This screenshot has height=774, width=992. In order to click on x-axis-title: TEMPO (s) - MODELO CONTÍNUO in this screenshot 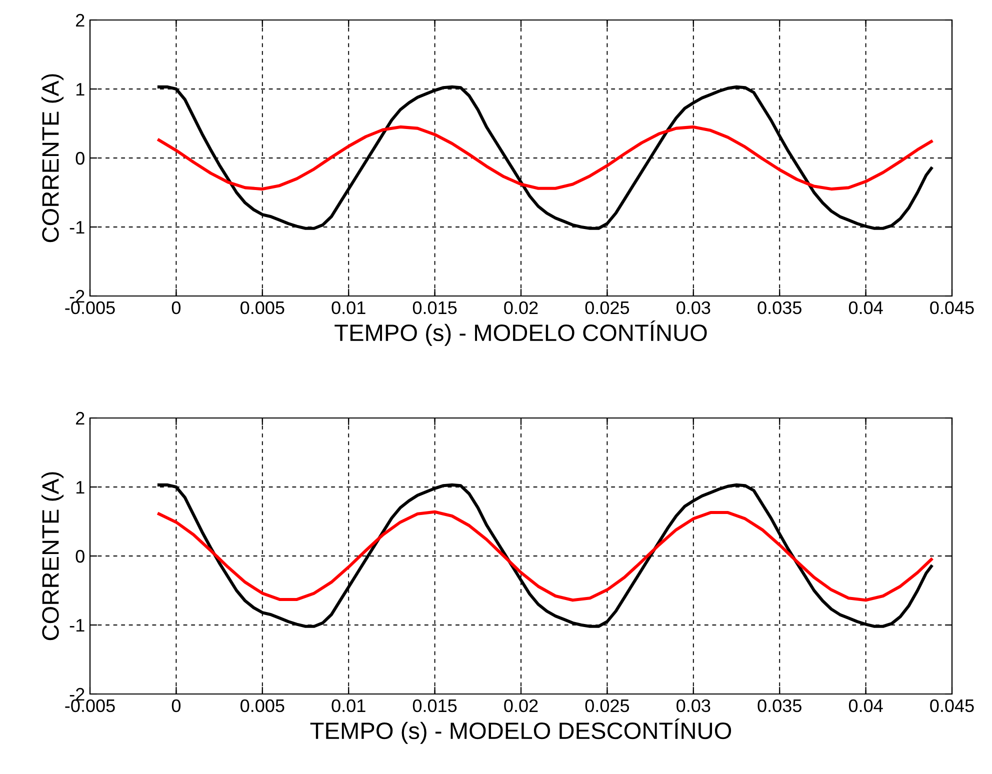, I will do `click(520, 333)`.